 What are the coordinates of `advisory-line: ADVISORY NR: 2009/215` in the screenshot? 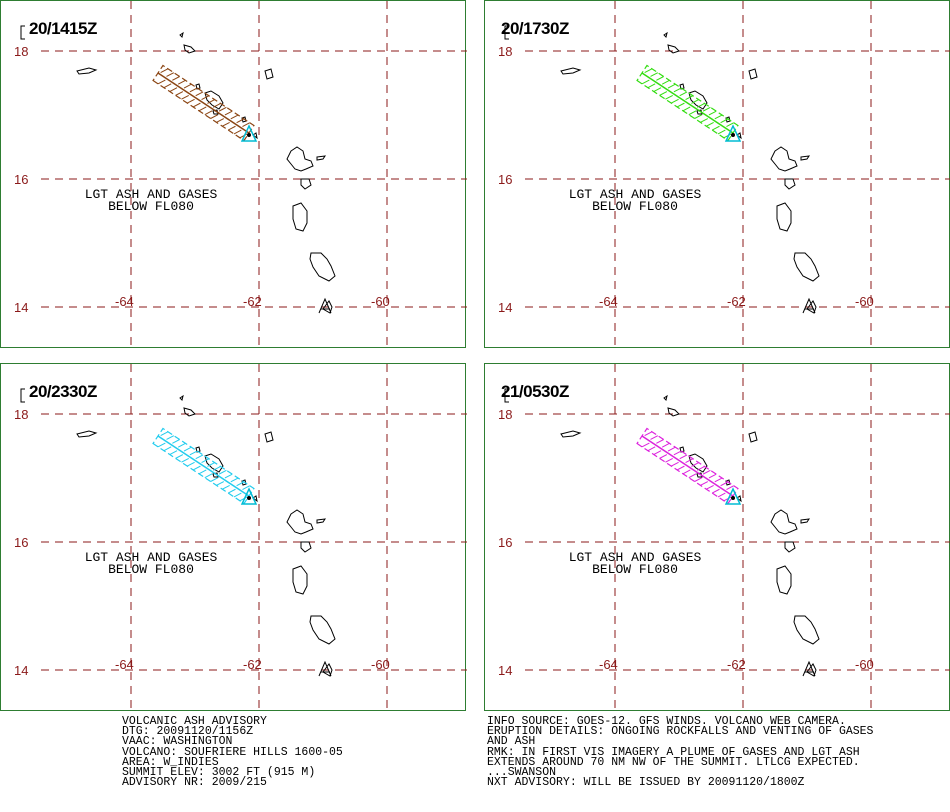 It's located at (194, 783).